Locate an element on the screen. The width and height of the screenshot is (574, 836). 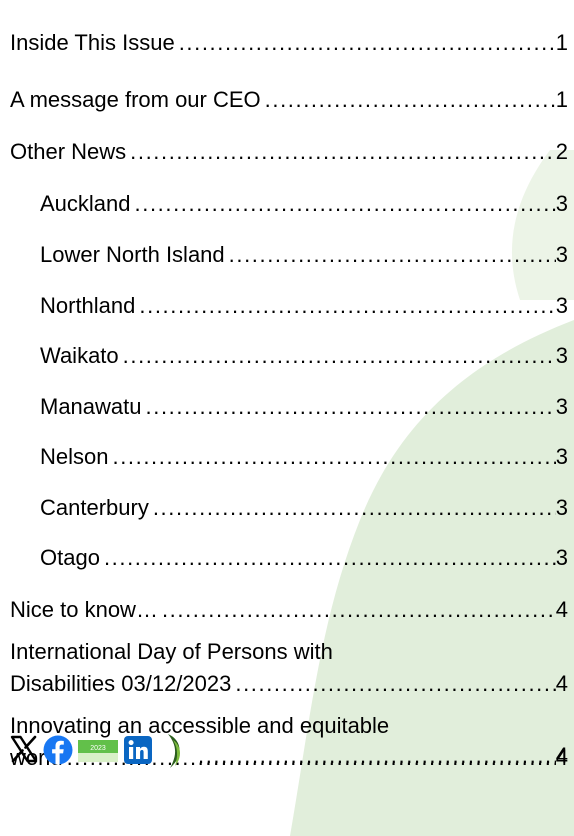
facebook-icon is located at coordinates (58, 750).